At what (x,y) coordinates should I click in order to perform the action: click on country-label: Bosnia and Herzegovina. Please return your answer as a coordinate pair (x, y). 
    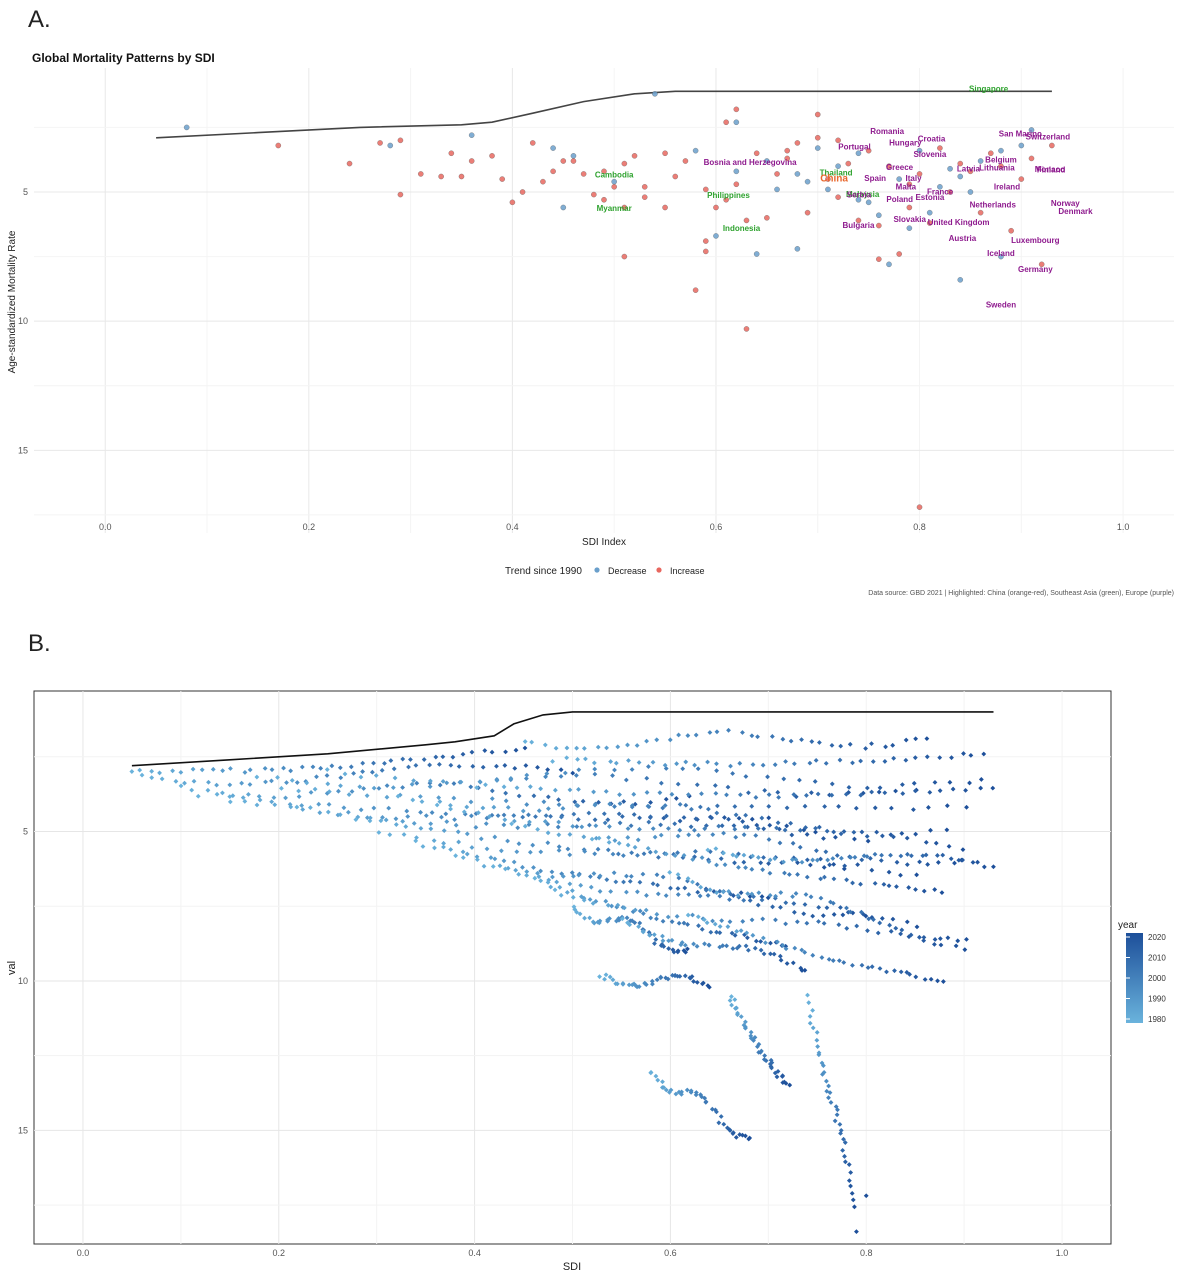
    Looking at the image, I should click on (750, 162).